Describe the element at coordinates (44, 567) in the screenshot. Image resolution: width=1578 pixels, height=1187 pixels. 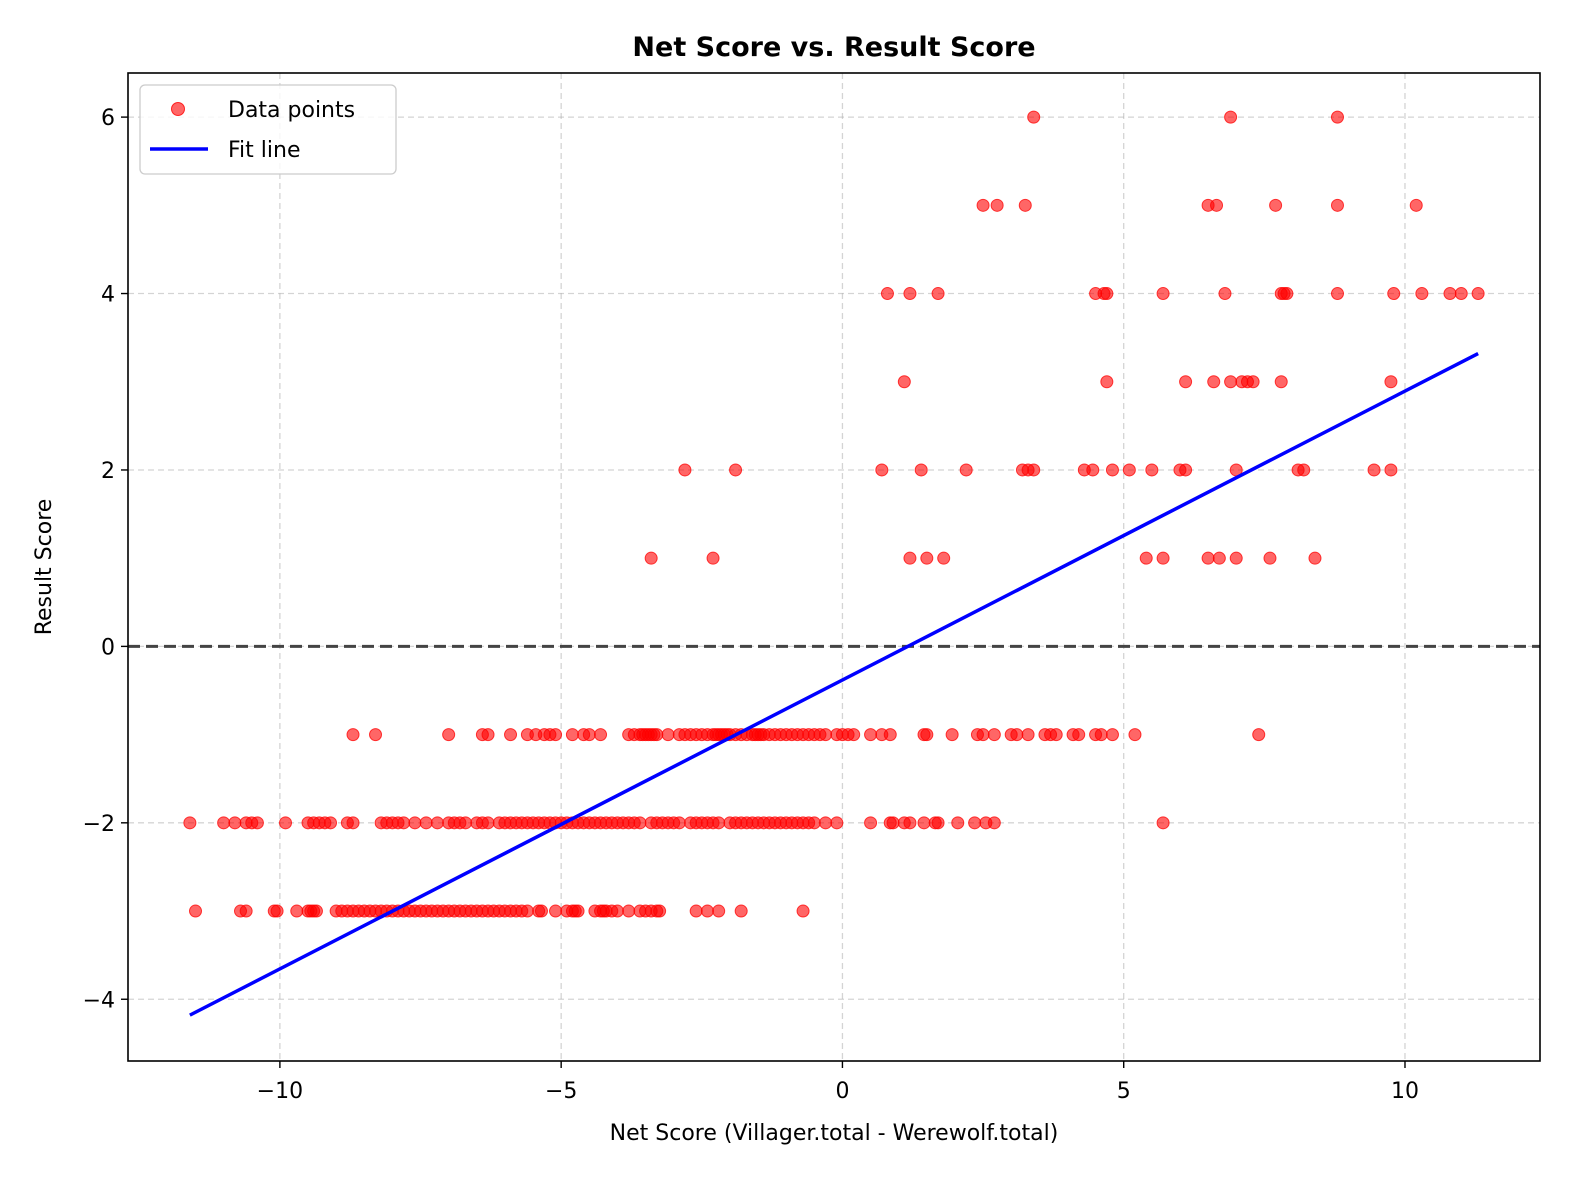
I see `y-axis-label: Result Score` at that location.